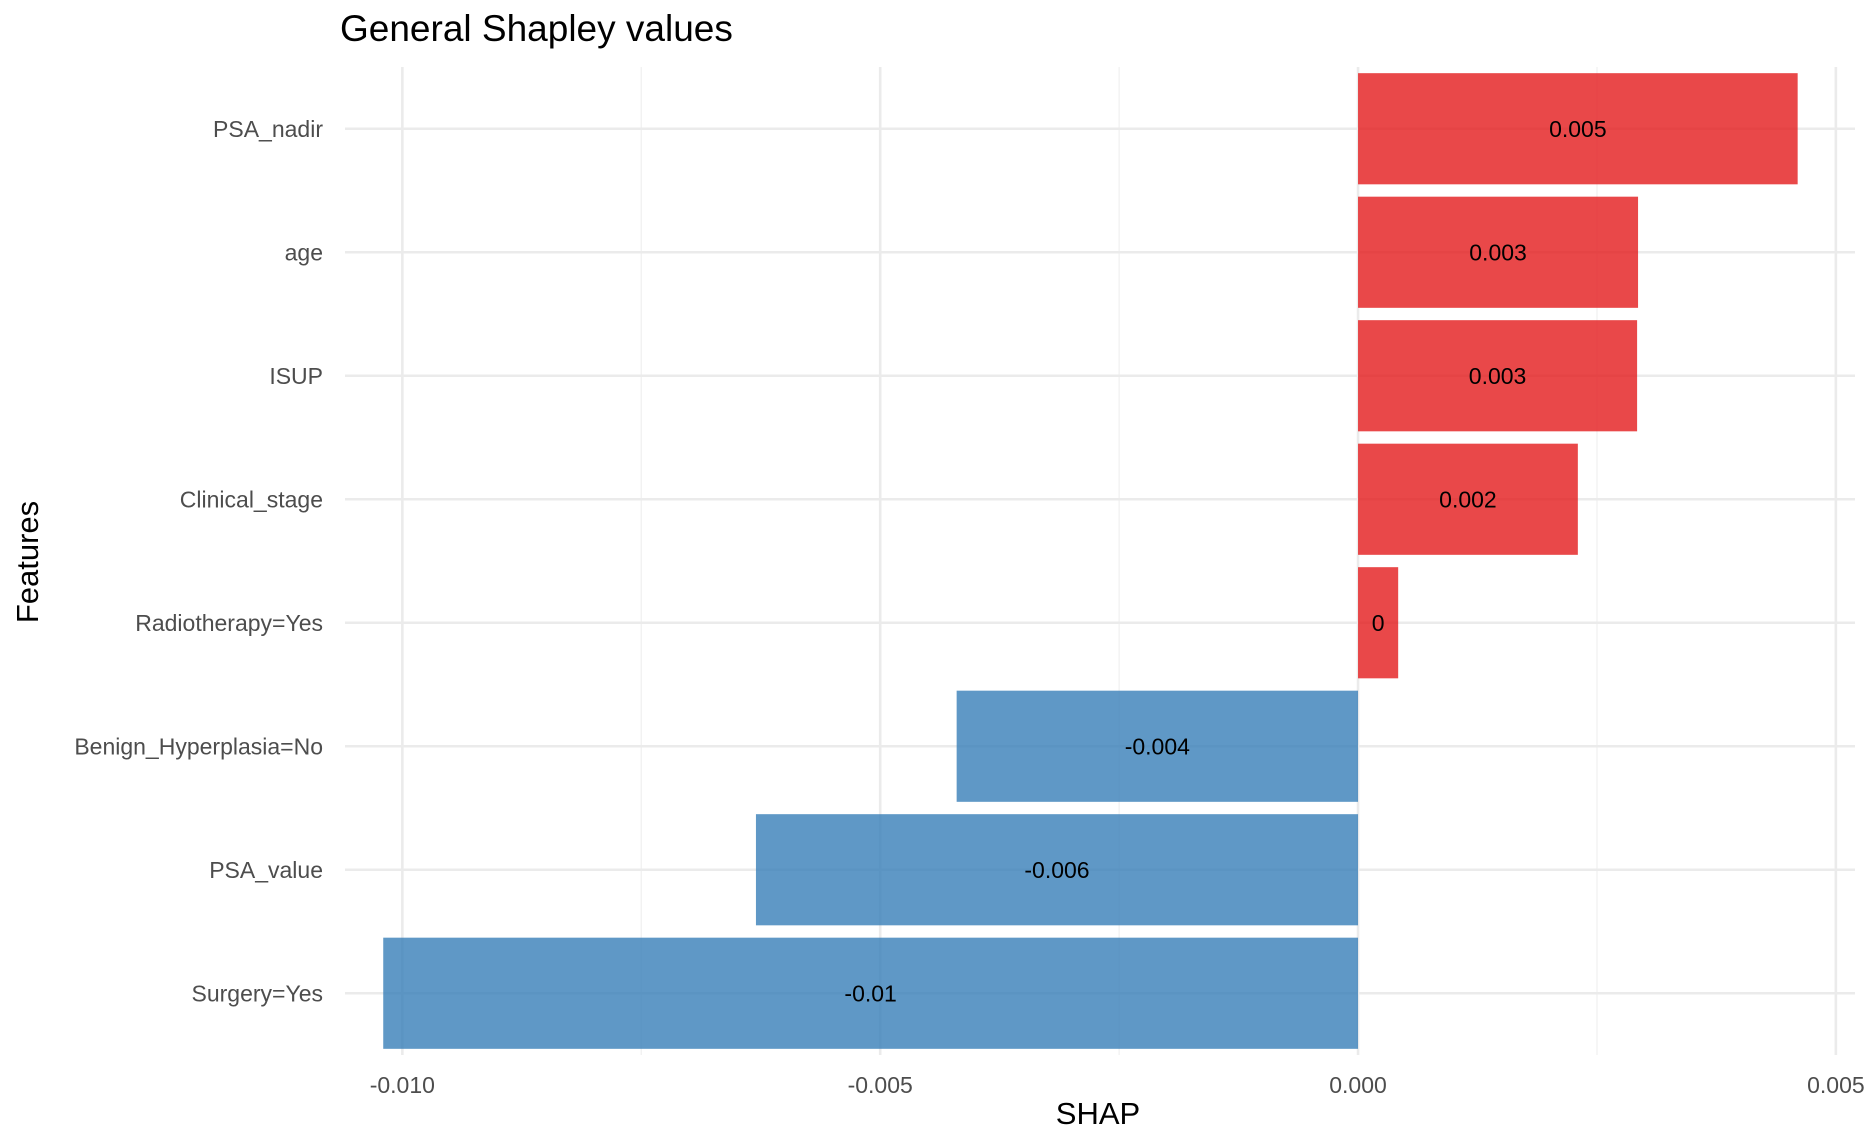  I want to click on x-axis-title: SHAP, so click(1098, 1113).